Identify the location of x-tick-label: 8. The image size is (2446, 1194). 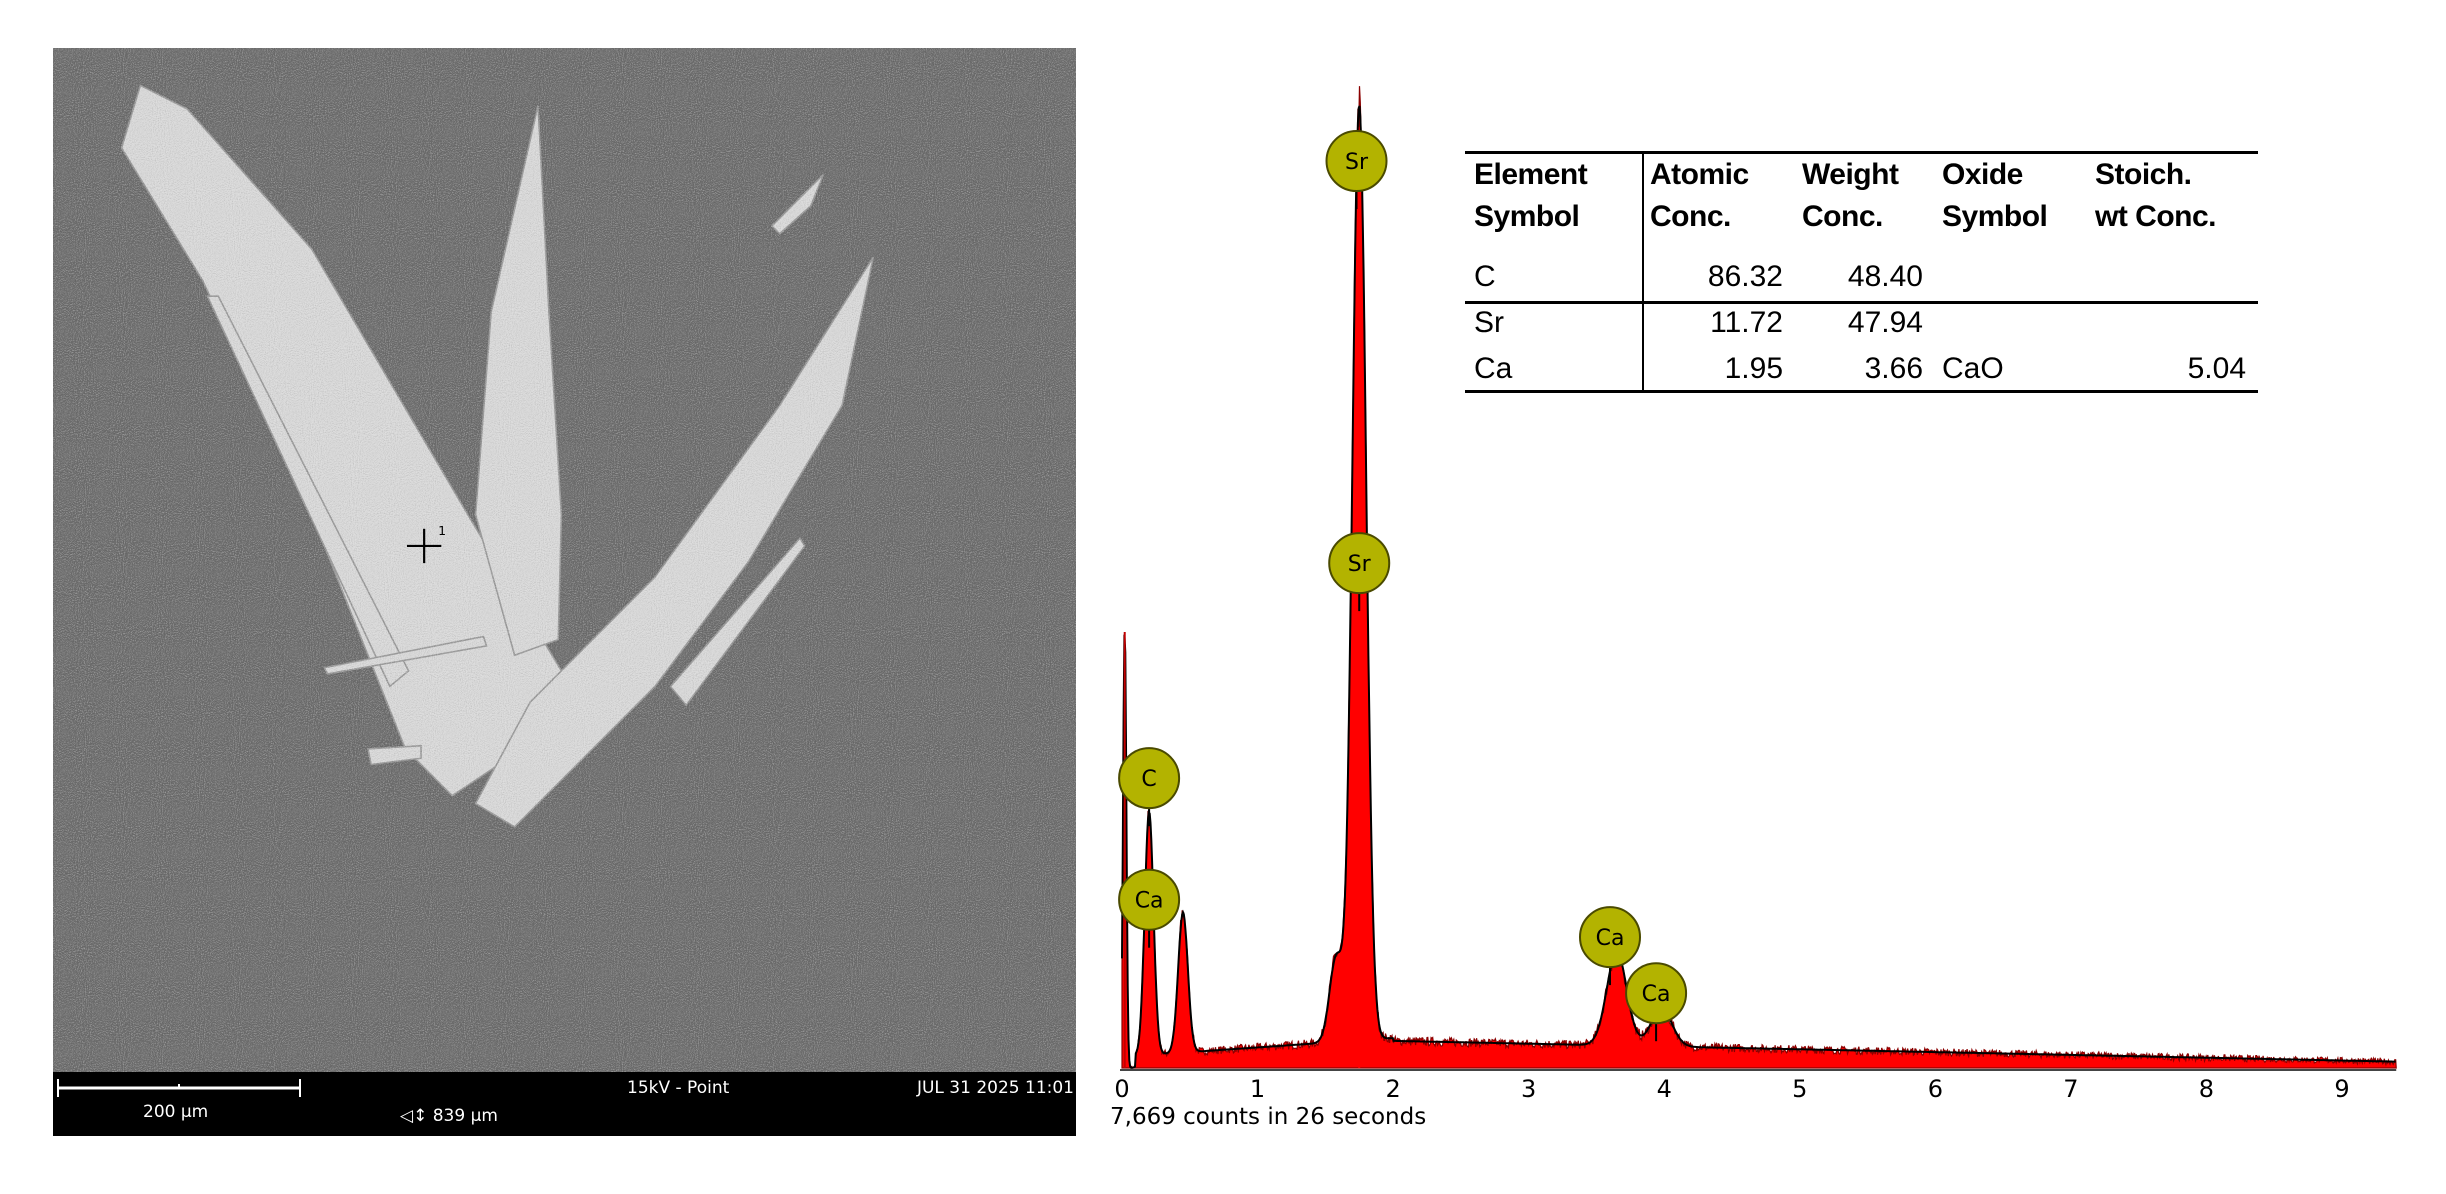
(2206, 1089).